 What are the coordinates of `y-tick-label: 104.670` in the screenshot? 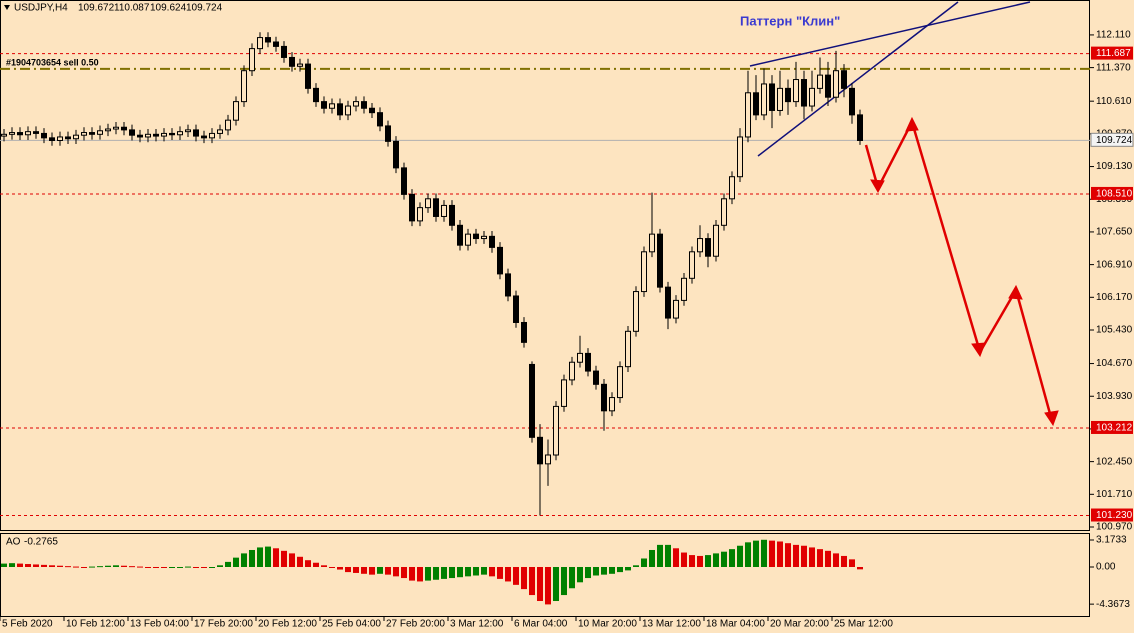 It's located at (1114, 363).